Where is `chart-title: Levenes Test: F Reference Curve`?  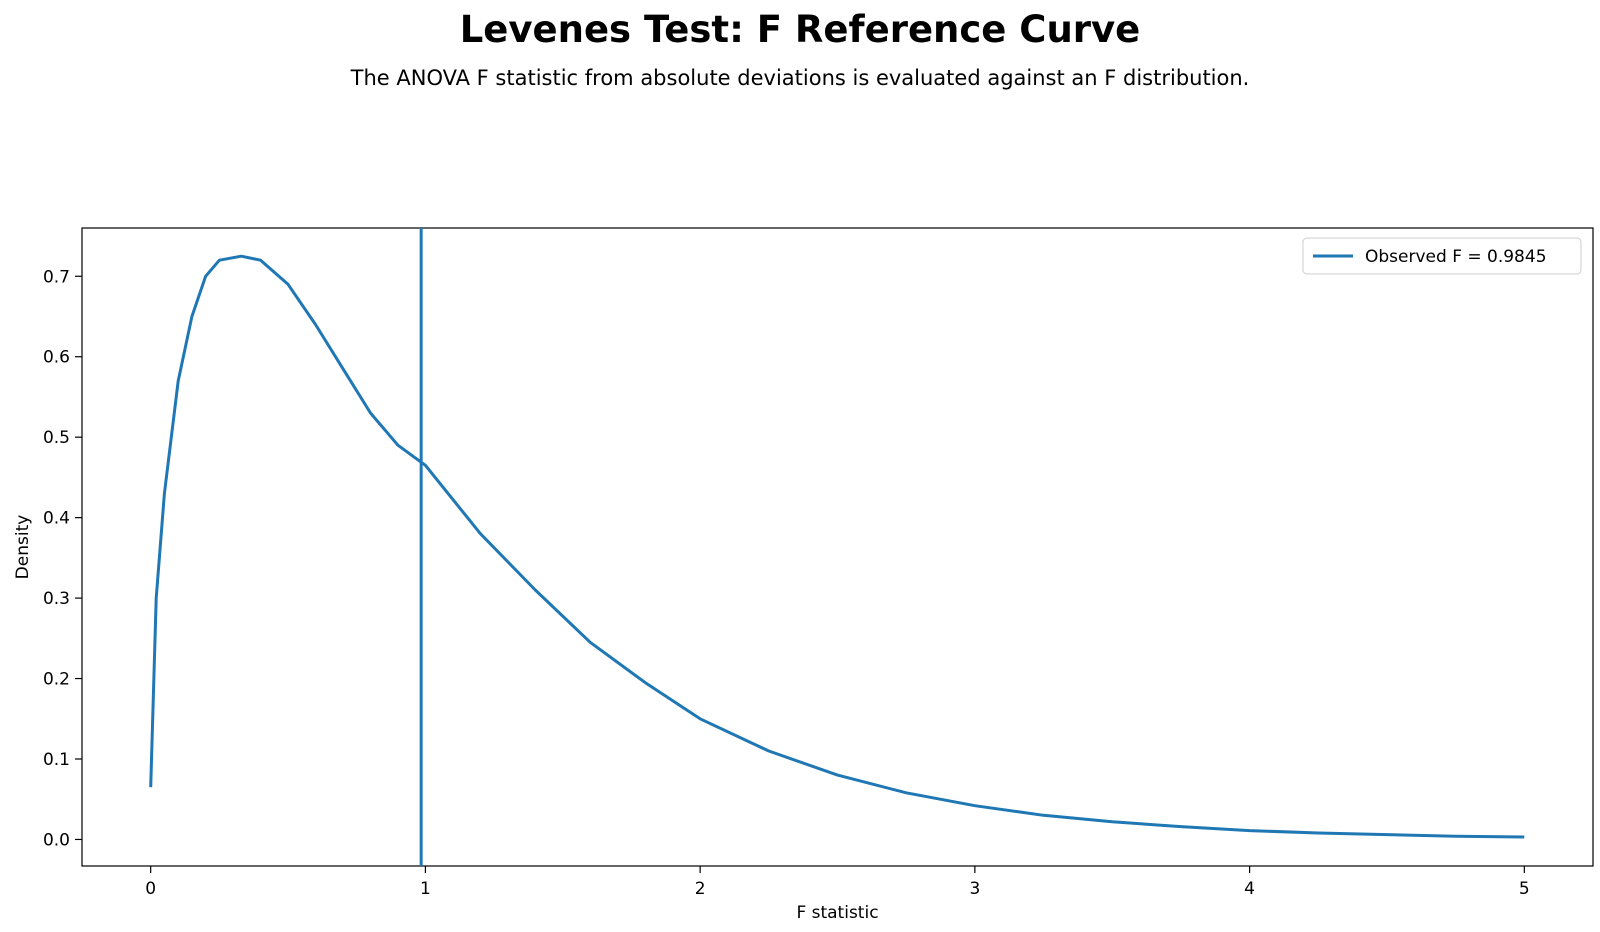
chart-title: Levenes Test: F Reference Curve is located at coordinates (800, 29).